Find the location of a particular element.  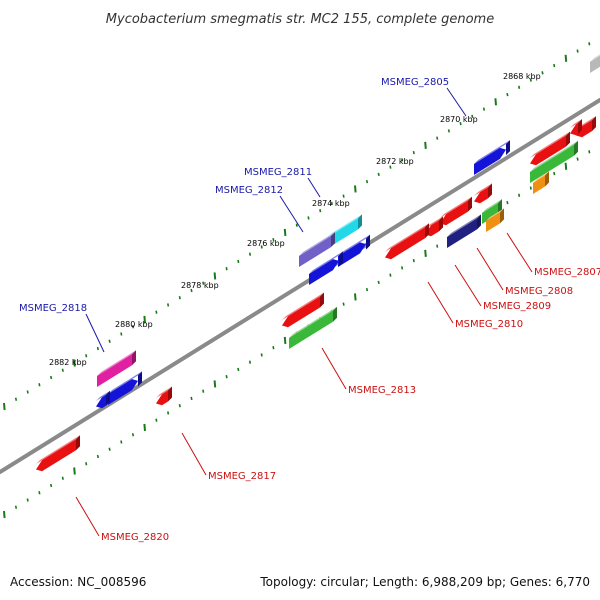

gene-label-msmeg-2811: MSMEG_2811 is located at coordinates (278, 172).